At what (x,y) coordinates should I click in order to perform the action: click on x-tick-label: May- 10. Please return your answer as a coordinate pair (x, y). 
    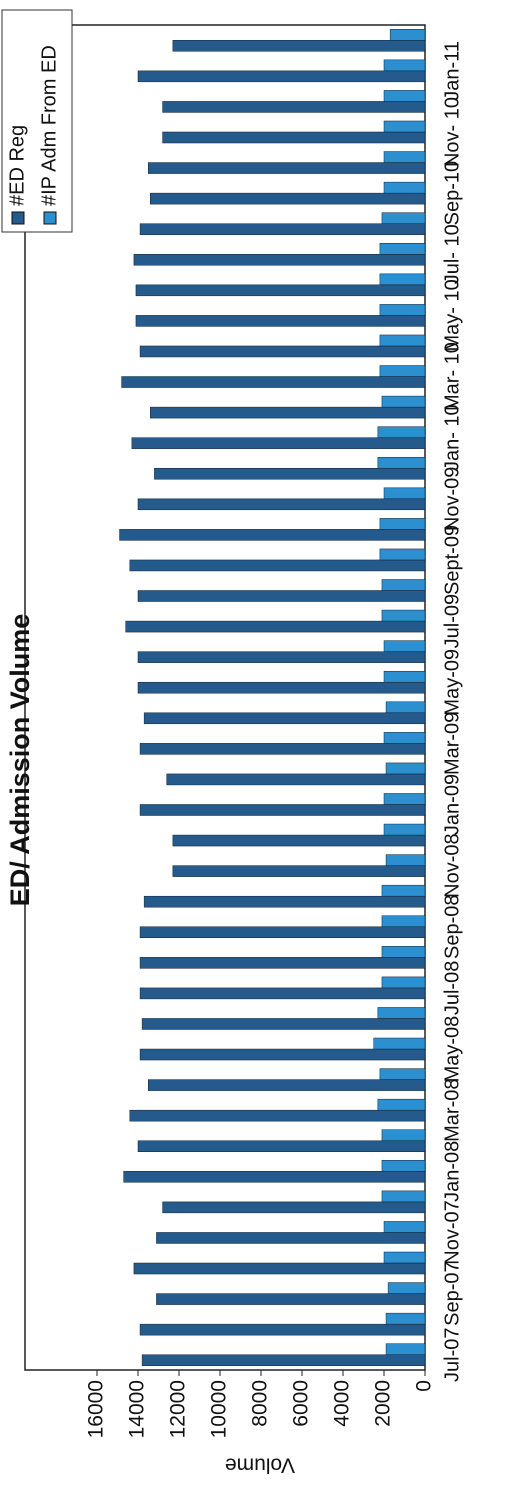
    Looking at the image, I should click on (452, 315).